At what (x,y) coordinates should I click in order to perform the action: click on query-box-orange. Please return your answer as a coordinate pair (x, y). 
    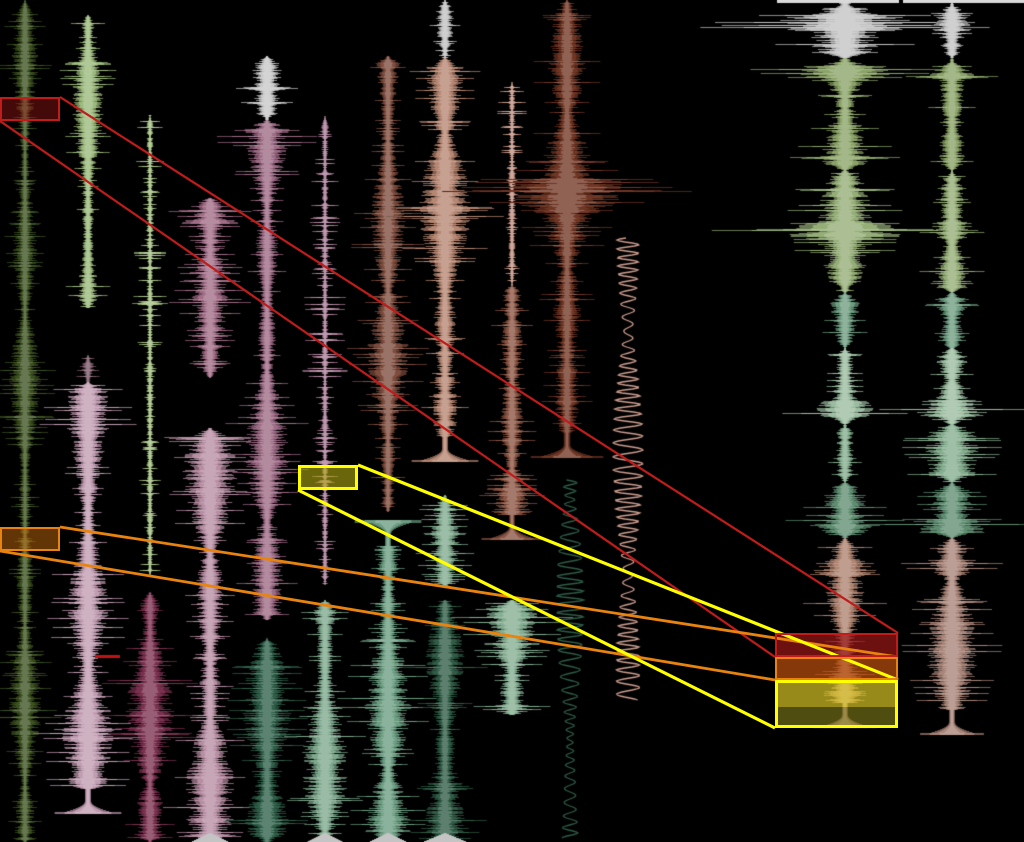
    Looking at the image, I should click on (30, 539).